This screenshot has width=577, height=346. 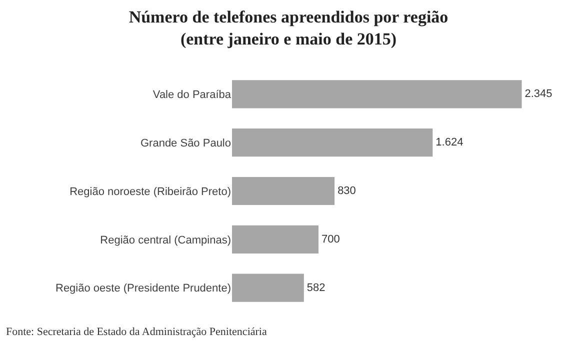 I want to click on y-tick-label: Grande São Paulo, so click(x=185, y=143).